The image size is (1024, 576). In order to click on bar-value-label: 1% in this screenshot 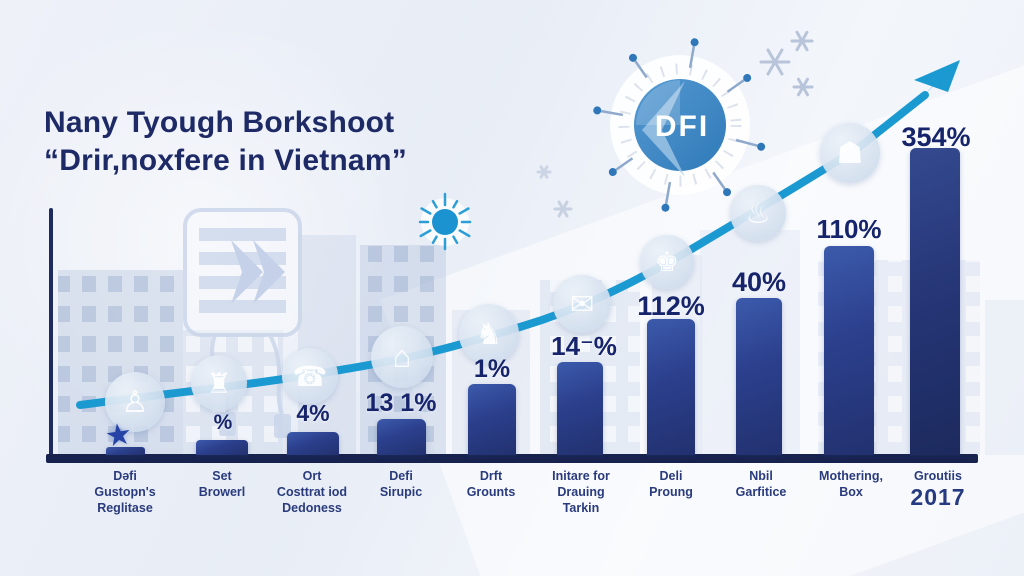, I will do `click(492, 369)`.